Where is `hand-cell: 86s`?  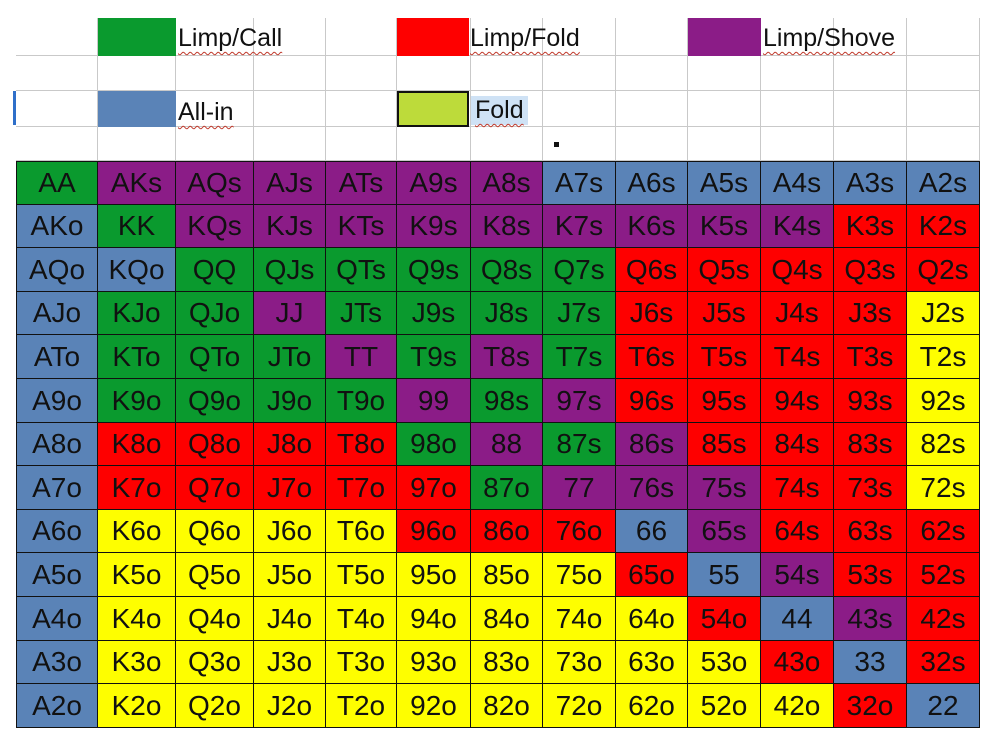 hand-cell: 86s is located at coordinates (652, 444).